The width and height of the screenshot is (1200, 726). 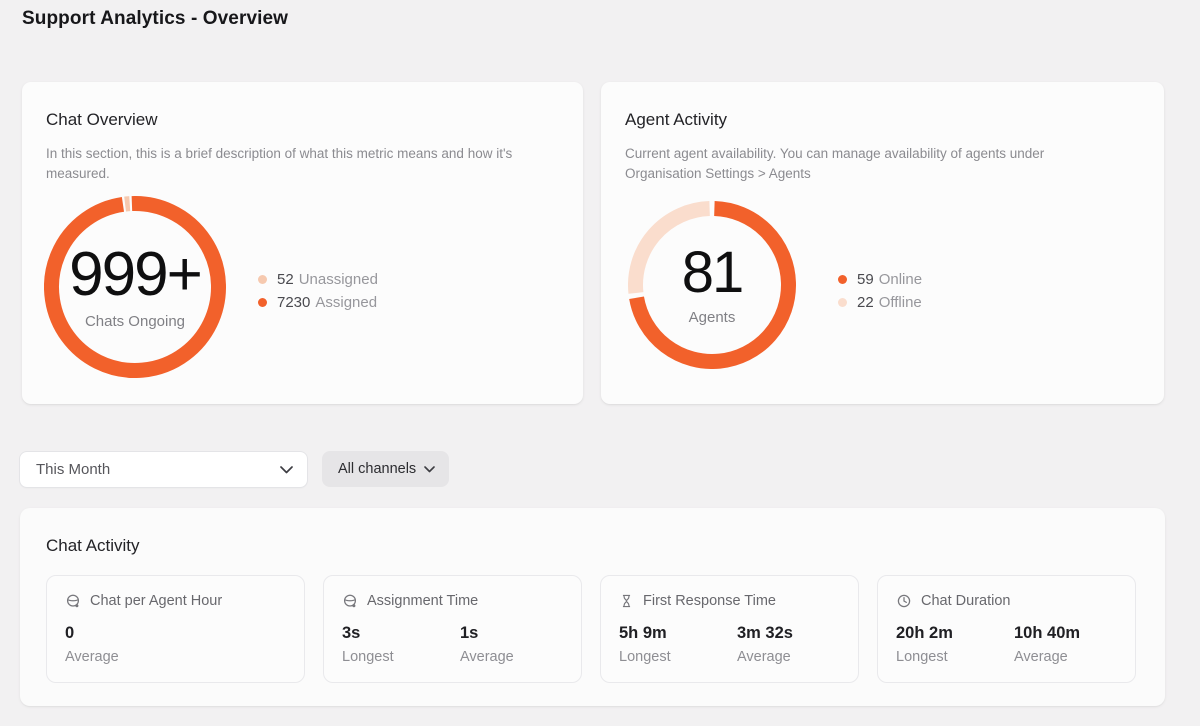 I want to click on legend-item-unassigned: 52 Unassigned, so click(x=318, y=279).